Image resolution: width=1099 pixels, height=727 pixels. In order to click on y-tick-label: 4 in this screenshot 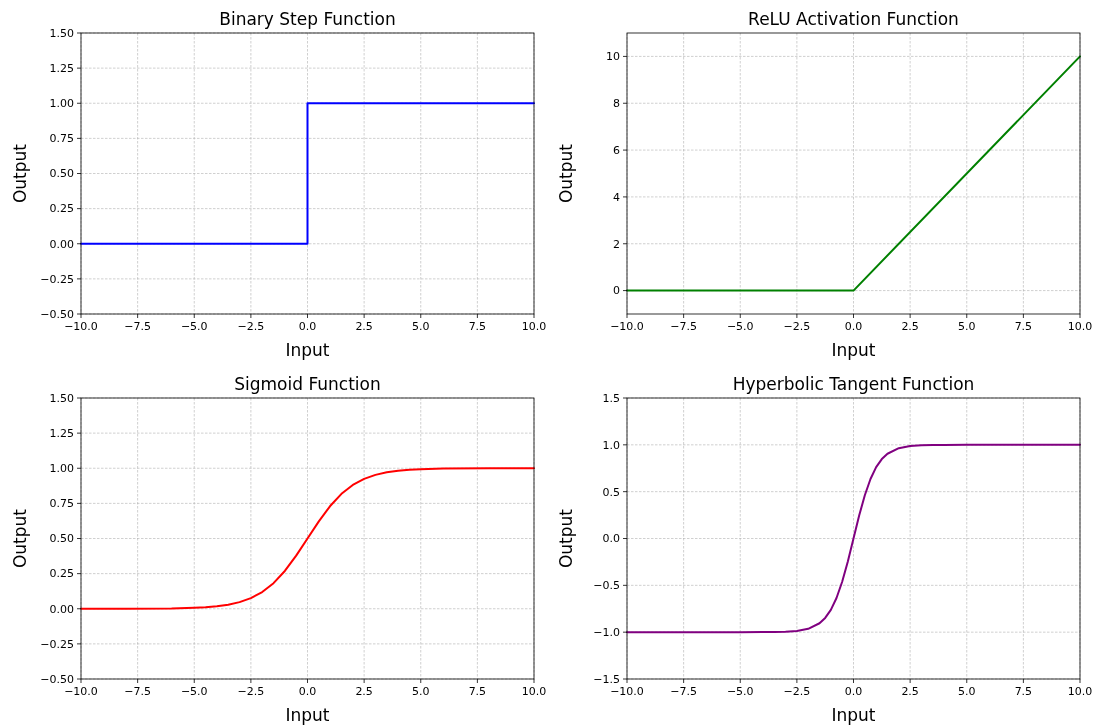, I will do `click(616, 197)`.